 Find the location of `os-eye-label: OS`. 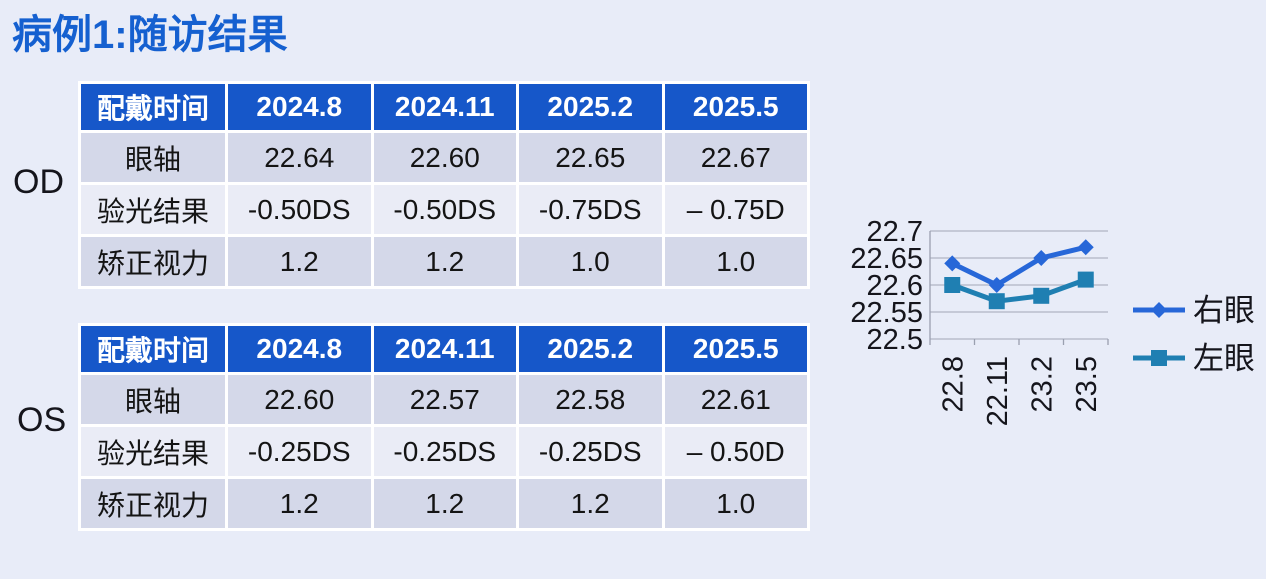

os-eye-label: OS is located at coordinates (42, 420).